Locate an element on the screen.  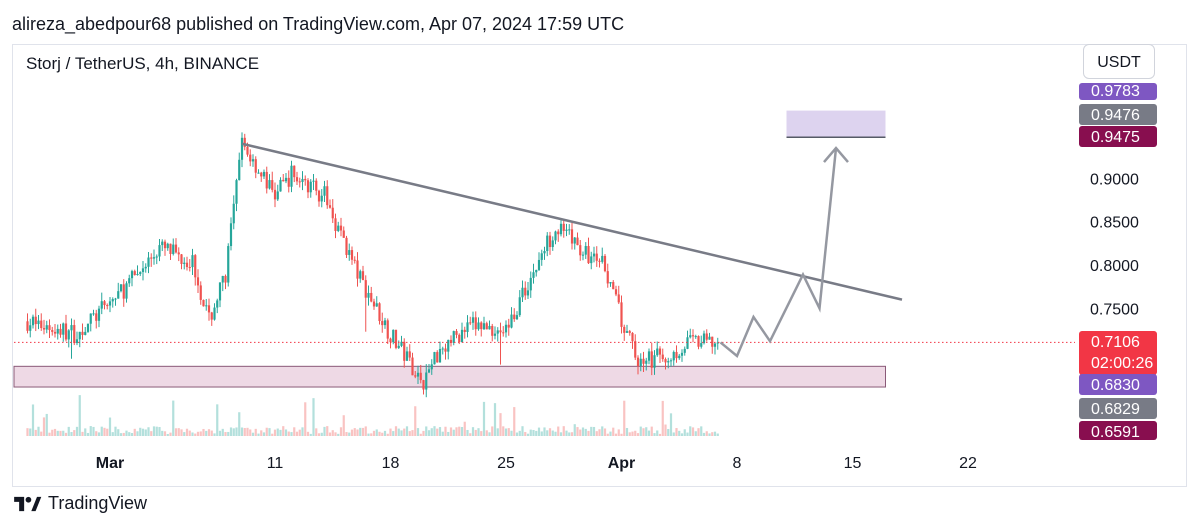
projection-arrowhead is located at coordinates (836, 154).